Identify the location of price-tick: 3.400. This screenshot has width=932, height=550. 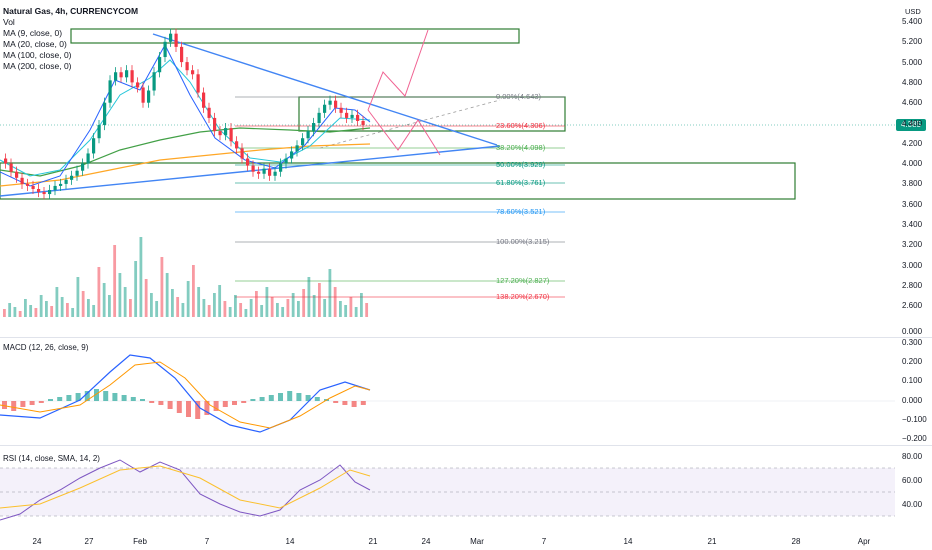
(912, 224).